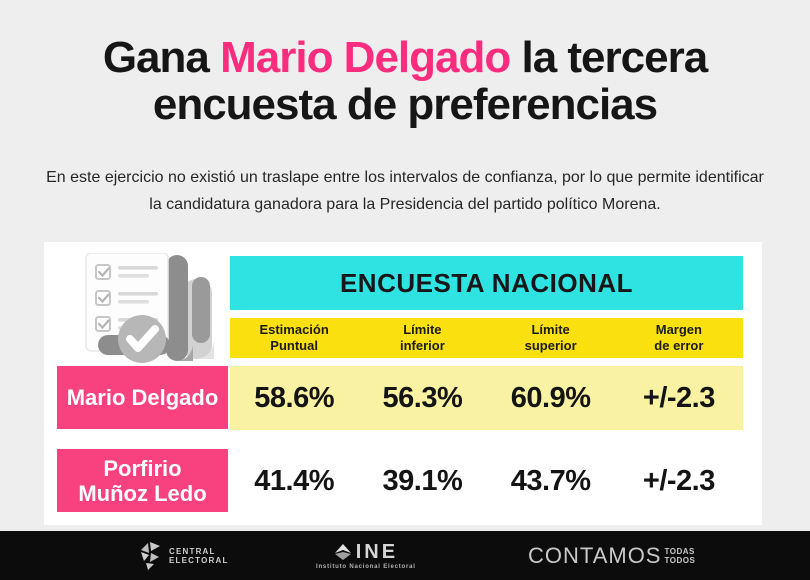 This screenshot has width=810, height=580. I want to click on column-header-margen: Margen de error, so click(679, 338).